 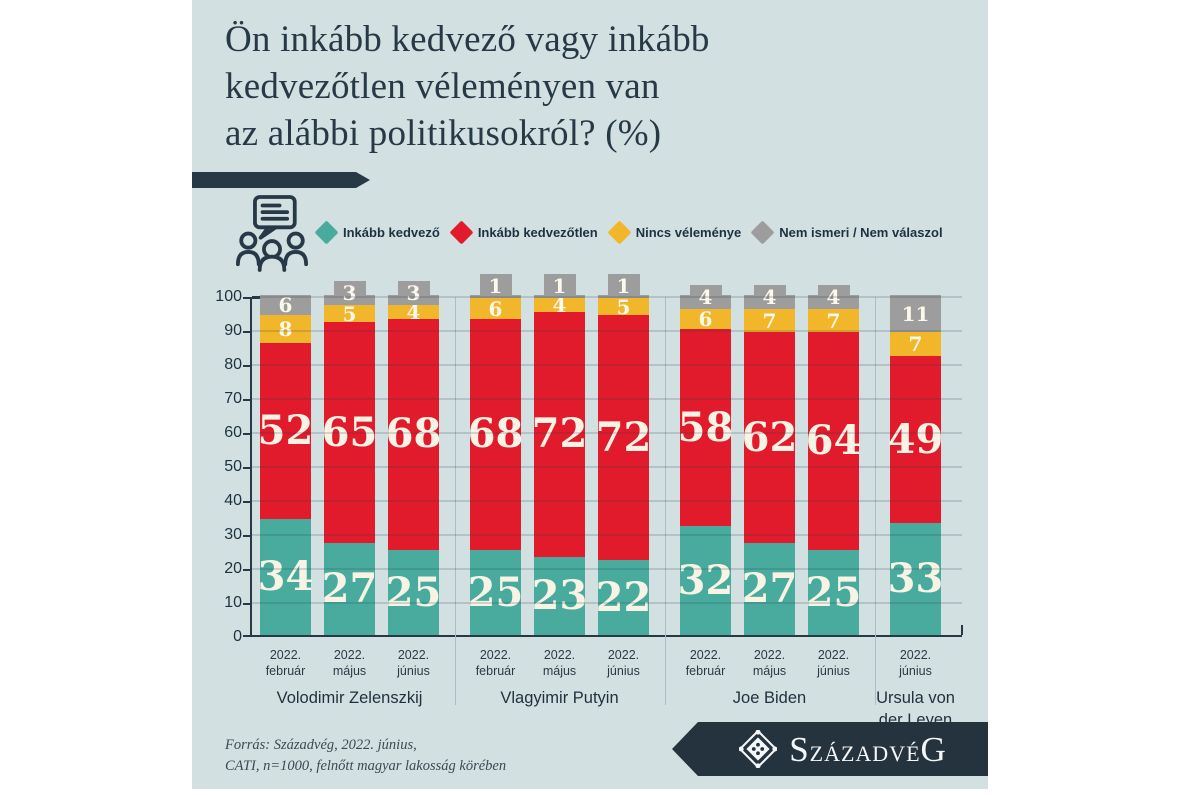 I want to click on logo-text: S zázadvé G, so click(x=868, y=749).